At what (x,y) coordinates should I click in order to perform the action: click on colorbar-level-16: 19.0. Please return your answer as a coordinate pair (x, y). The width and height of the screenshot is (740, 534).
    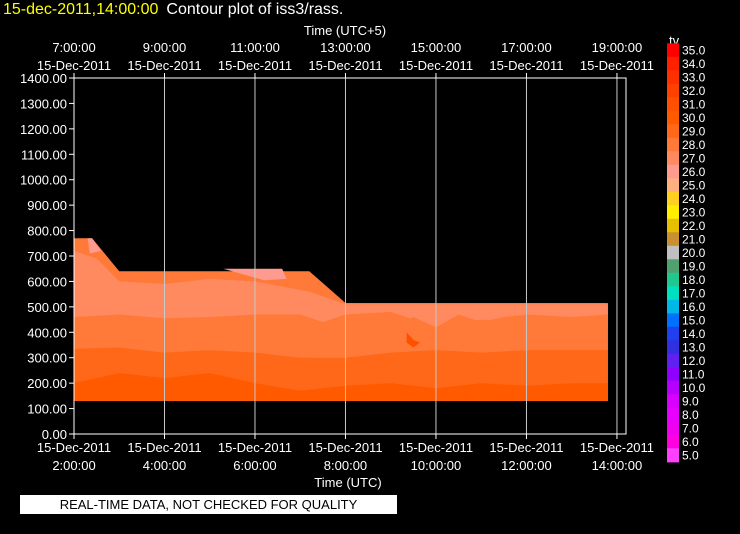
    Looking at the image, I should click on (694, 267).